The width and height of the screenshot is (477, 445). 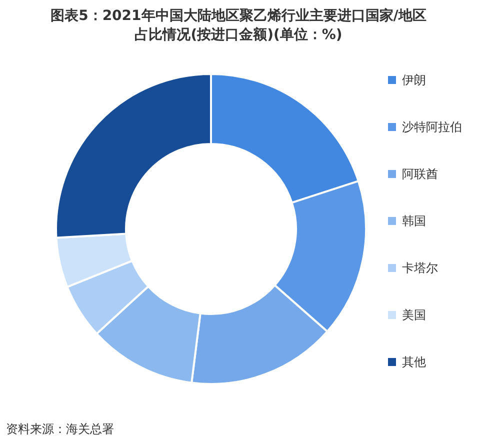 I want to click on text: 资料来源：海关总署, so click(x=60, y=429).